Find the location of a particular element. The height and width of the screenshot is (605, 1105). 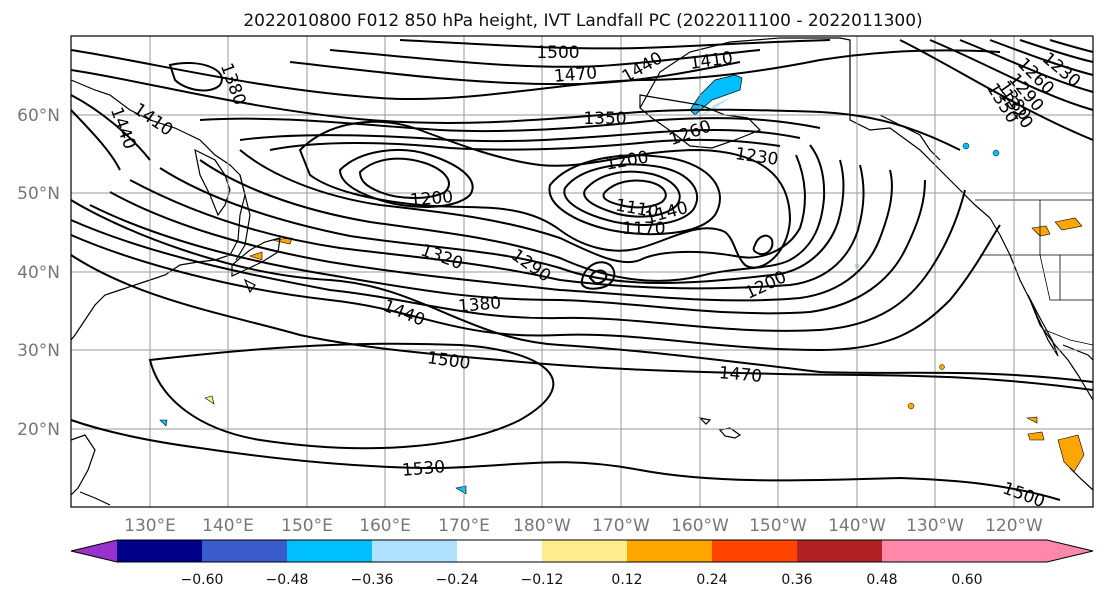

ivt-positive-patch-coast is located at coordinates (1041, 231).